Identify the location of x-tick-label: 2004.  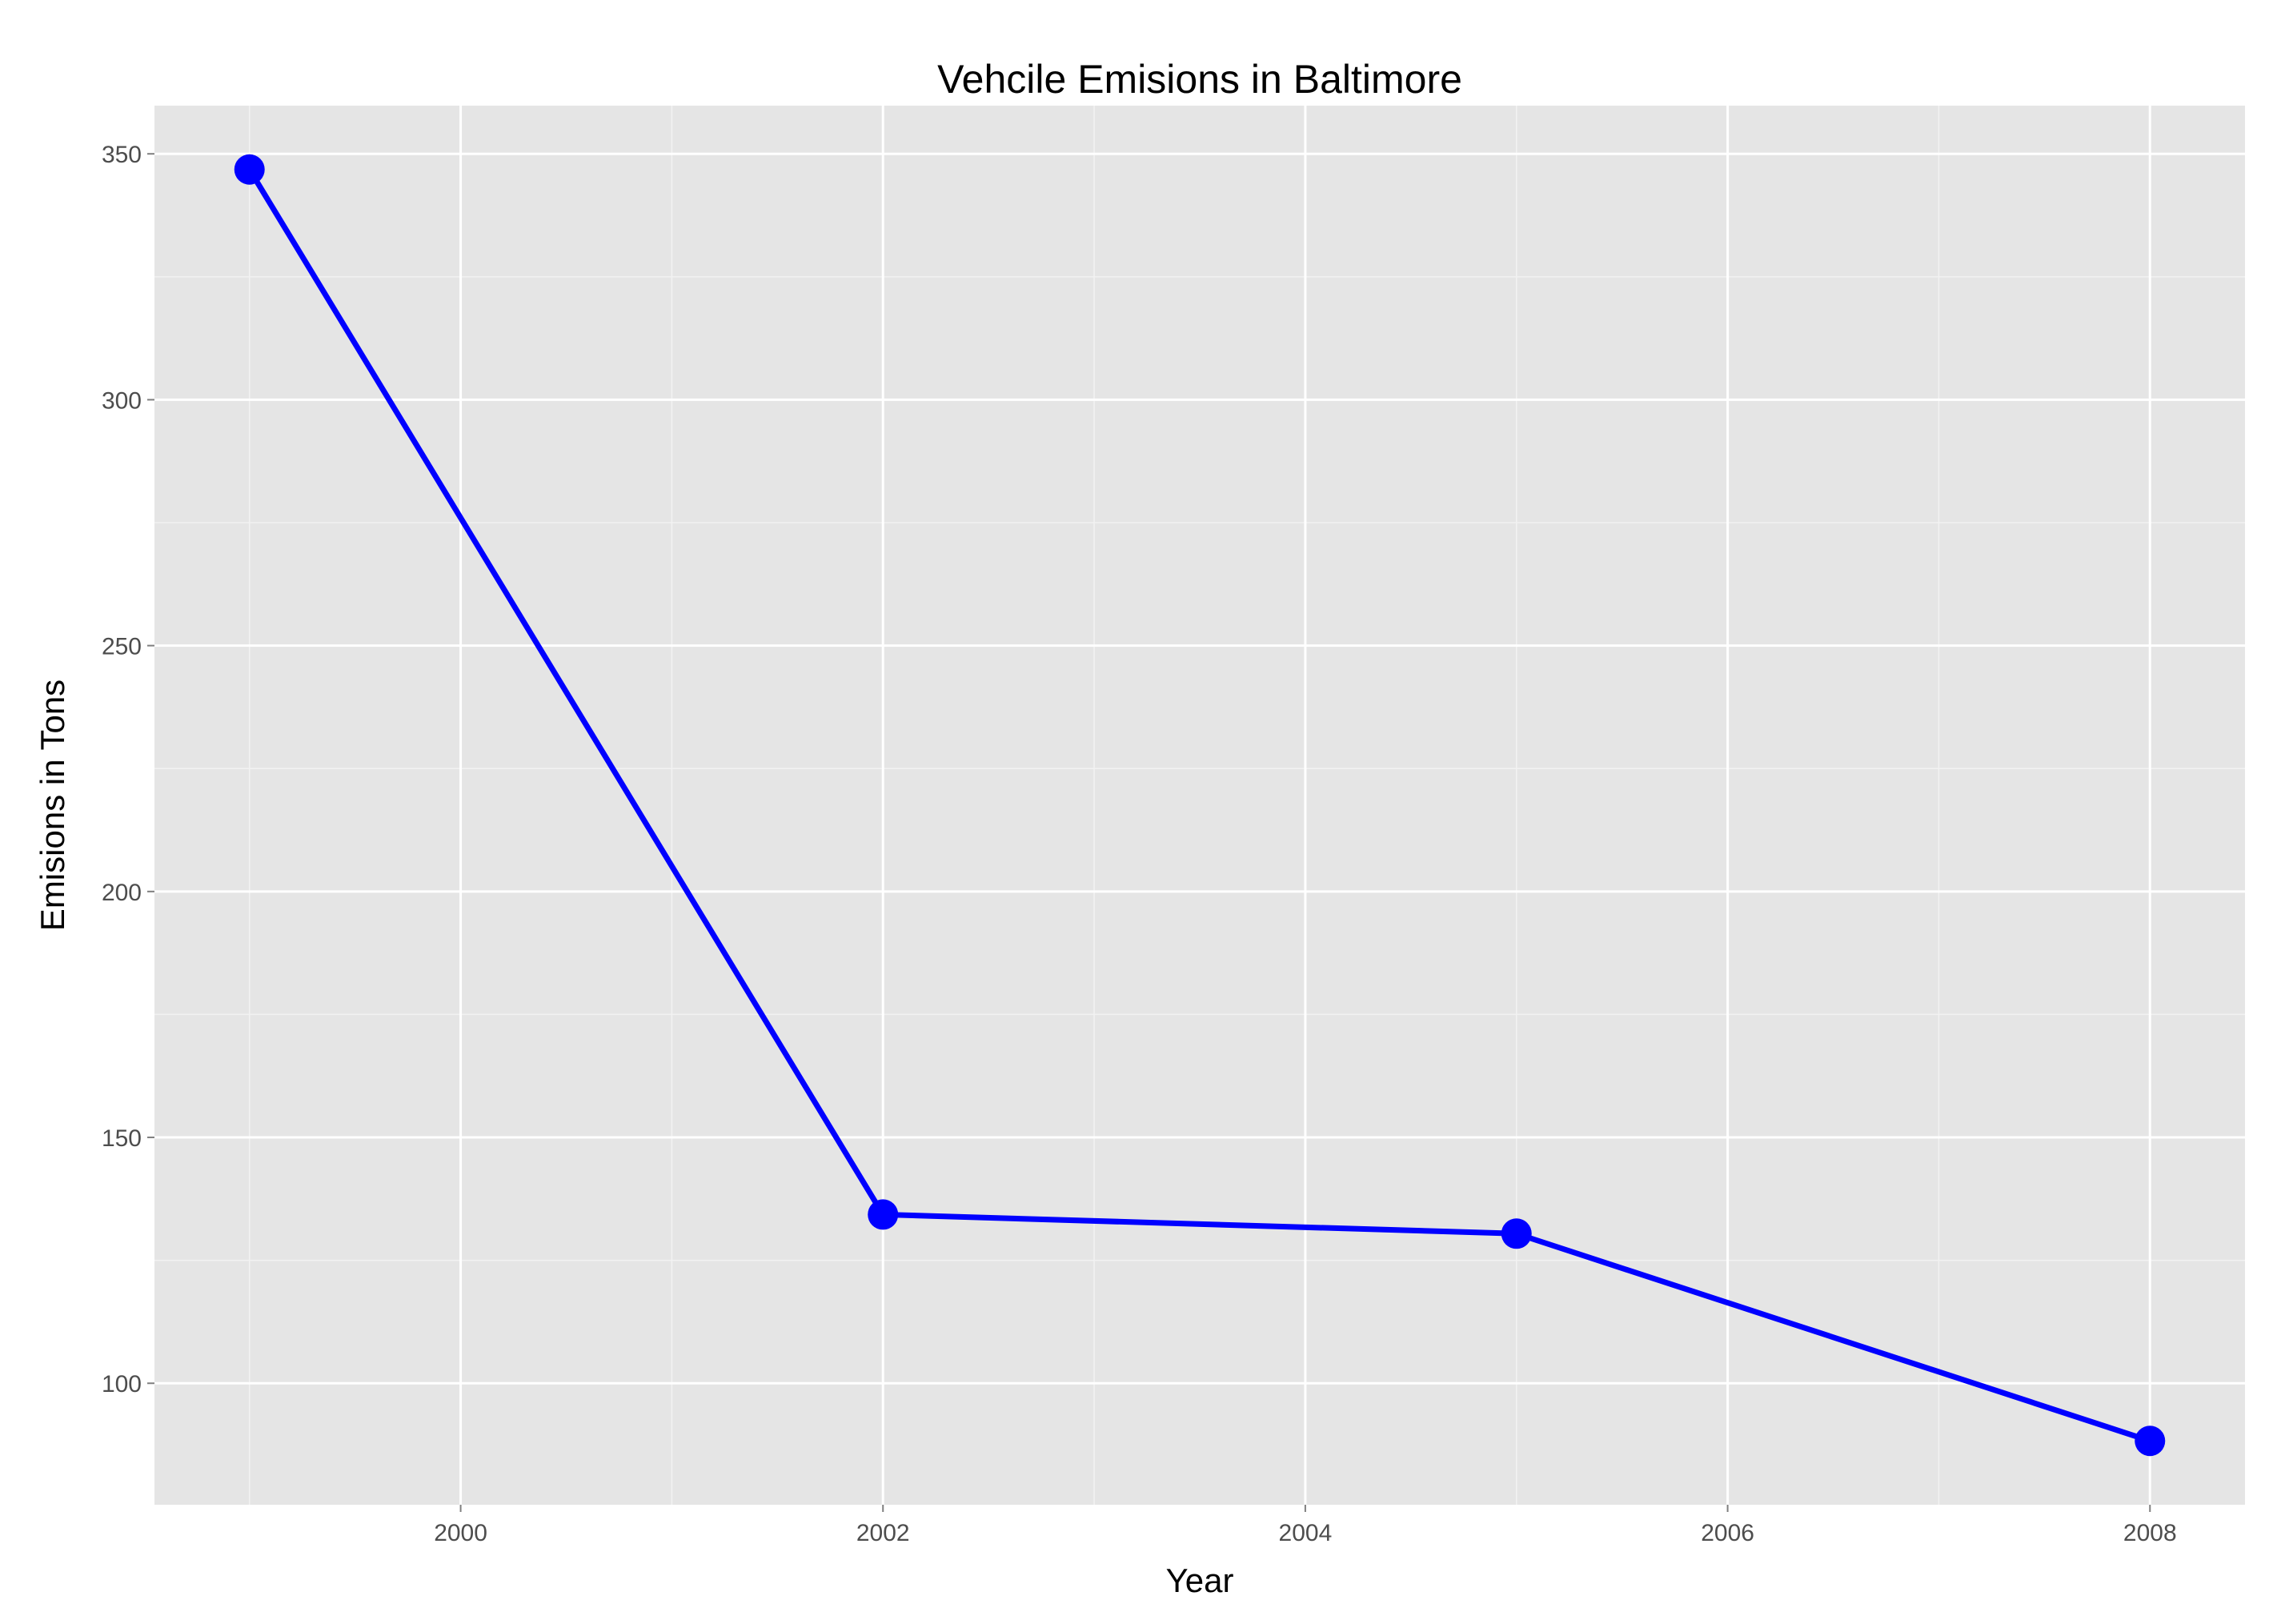
(1306, 1533).